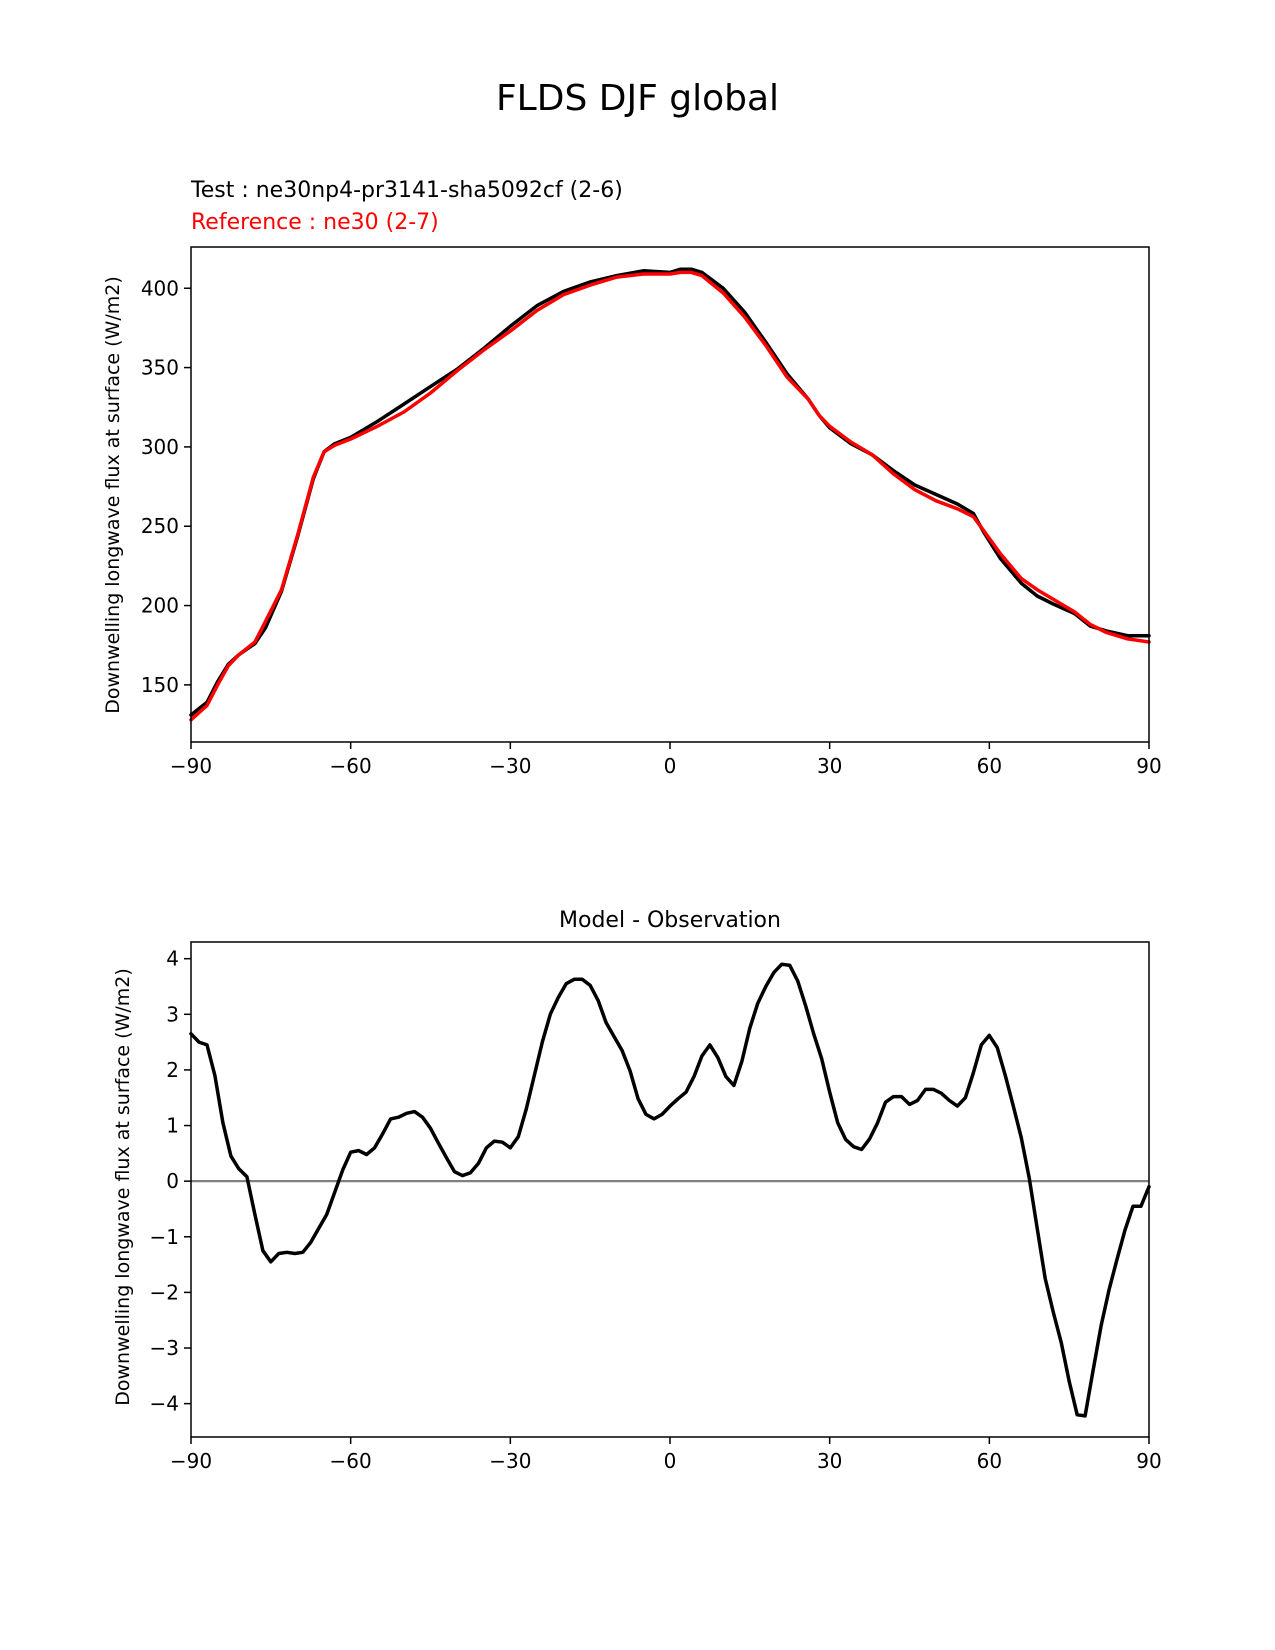  I want to click on y-tick-label: 350, so click(160, 368).